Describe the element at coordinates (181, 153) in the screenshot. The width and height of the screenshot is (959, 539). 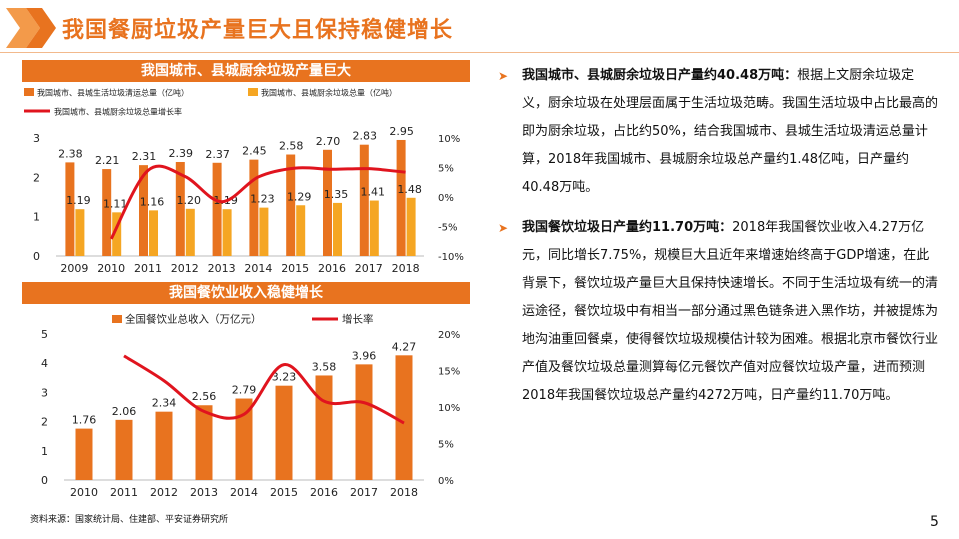
I see `data-label: 2.39` at that location.